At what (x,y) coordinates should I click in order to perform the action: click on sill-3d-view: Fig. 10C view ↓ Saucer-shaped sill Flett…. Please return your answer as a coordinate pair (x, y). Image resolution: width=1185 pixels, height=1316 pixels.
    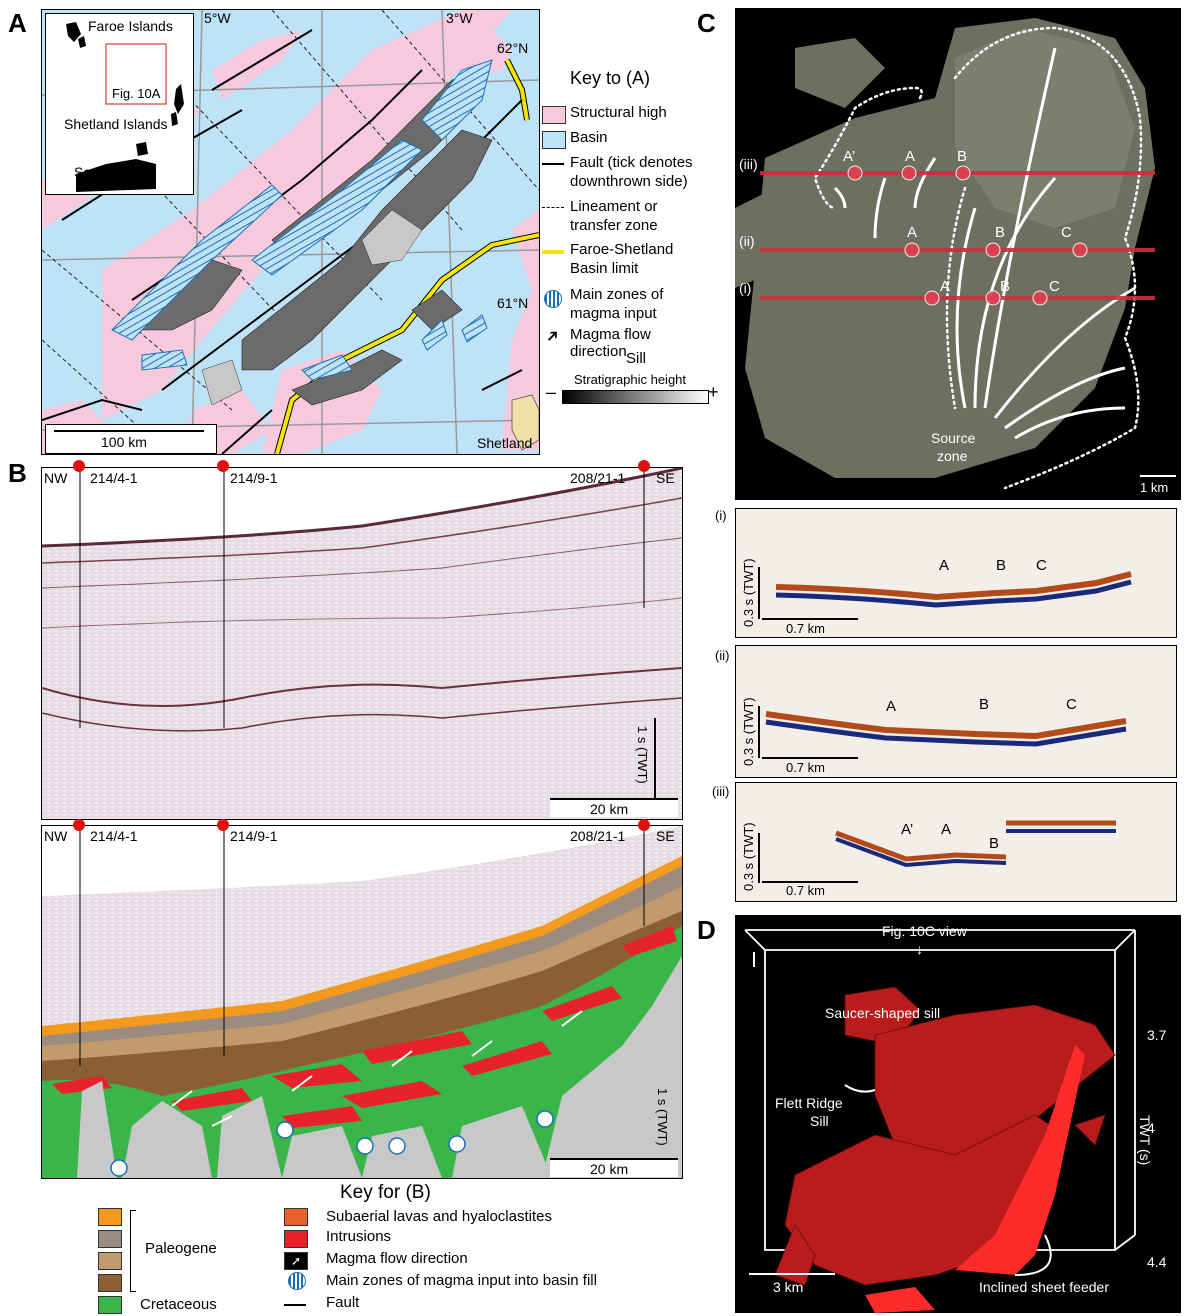
    Looking at the image, I should click on (958, 1114).